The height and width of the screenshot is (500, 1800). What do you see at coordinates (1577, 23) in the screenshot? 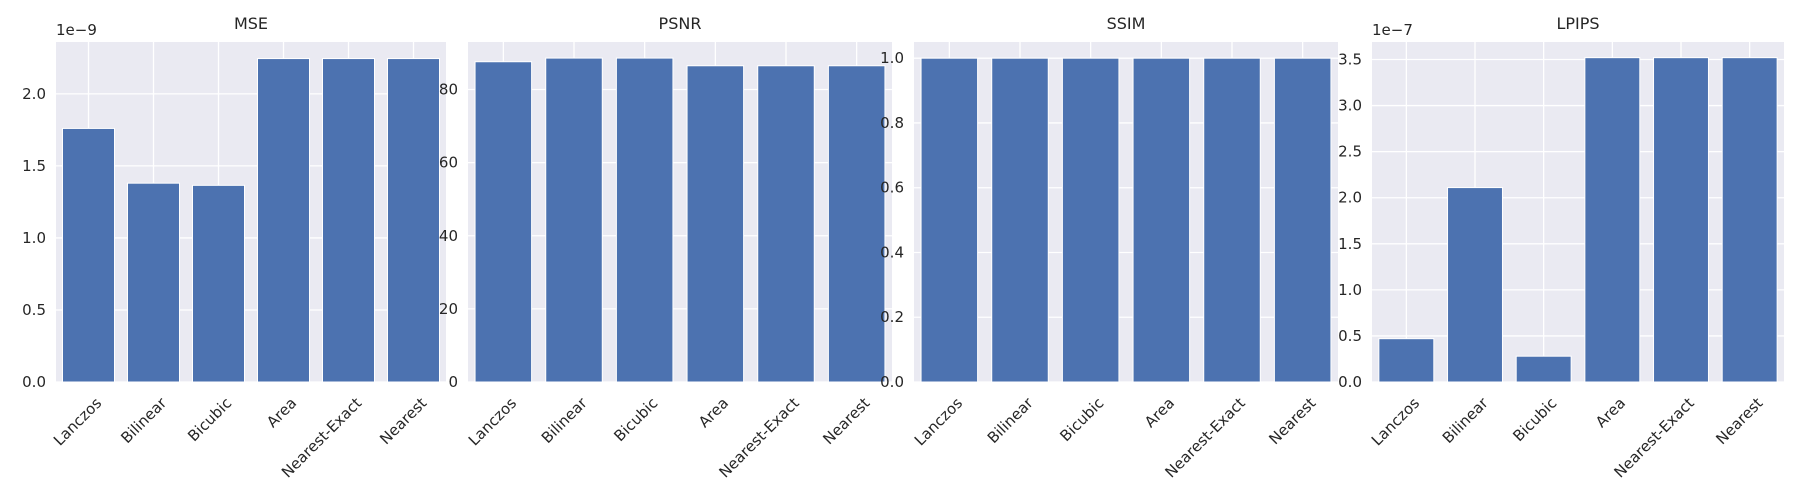
I see `chart-title: LPIPS` at bounding box center [1577, 23].